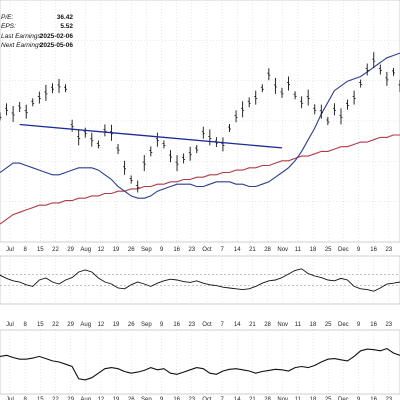  Describe the element at coordinates (267, 325) in the screenshot. I see `x-tick-label-mid: 28` at that location.